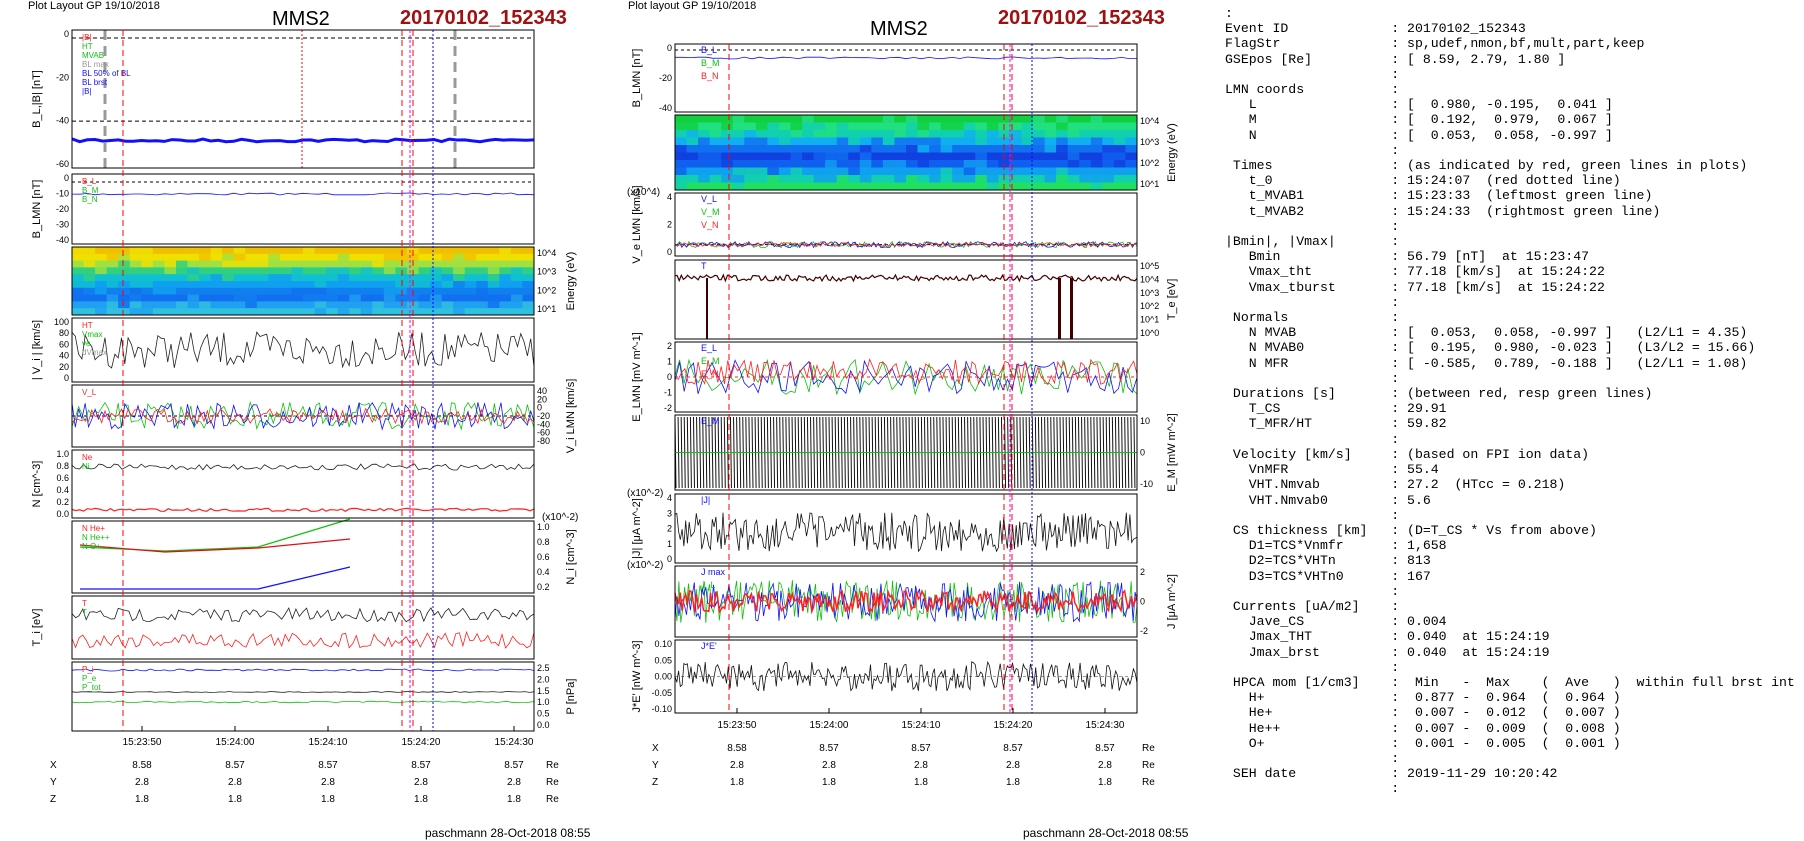  I want to click on position-value: 8.57, so click(829, 748).